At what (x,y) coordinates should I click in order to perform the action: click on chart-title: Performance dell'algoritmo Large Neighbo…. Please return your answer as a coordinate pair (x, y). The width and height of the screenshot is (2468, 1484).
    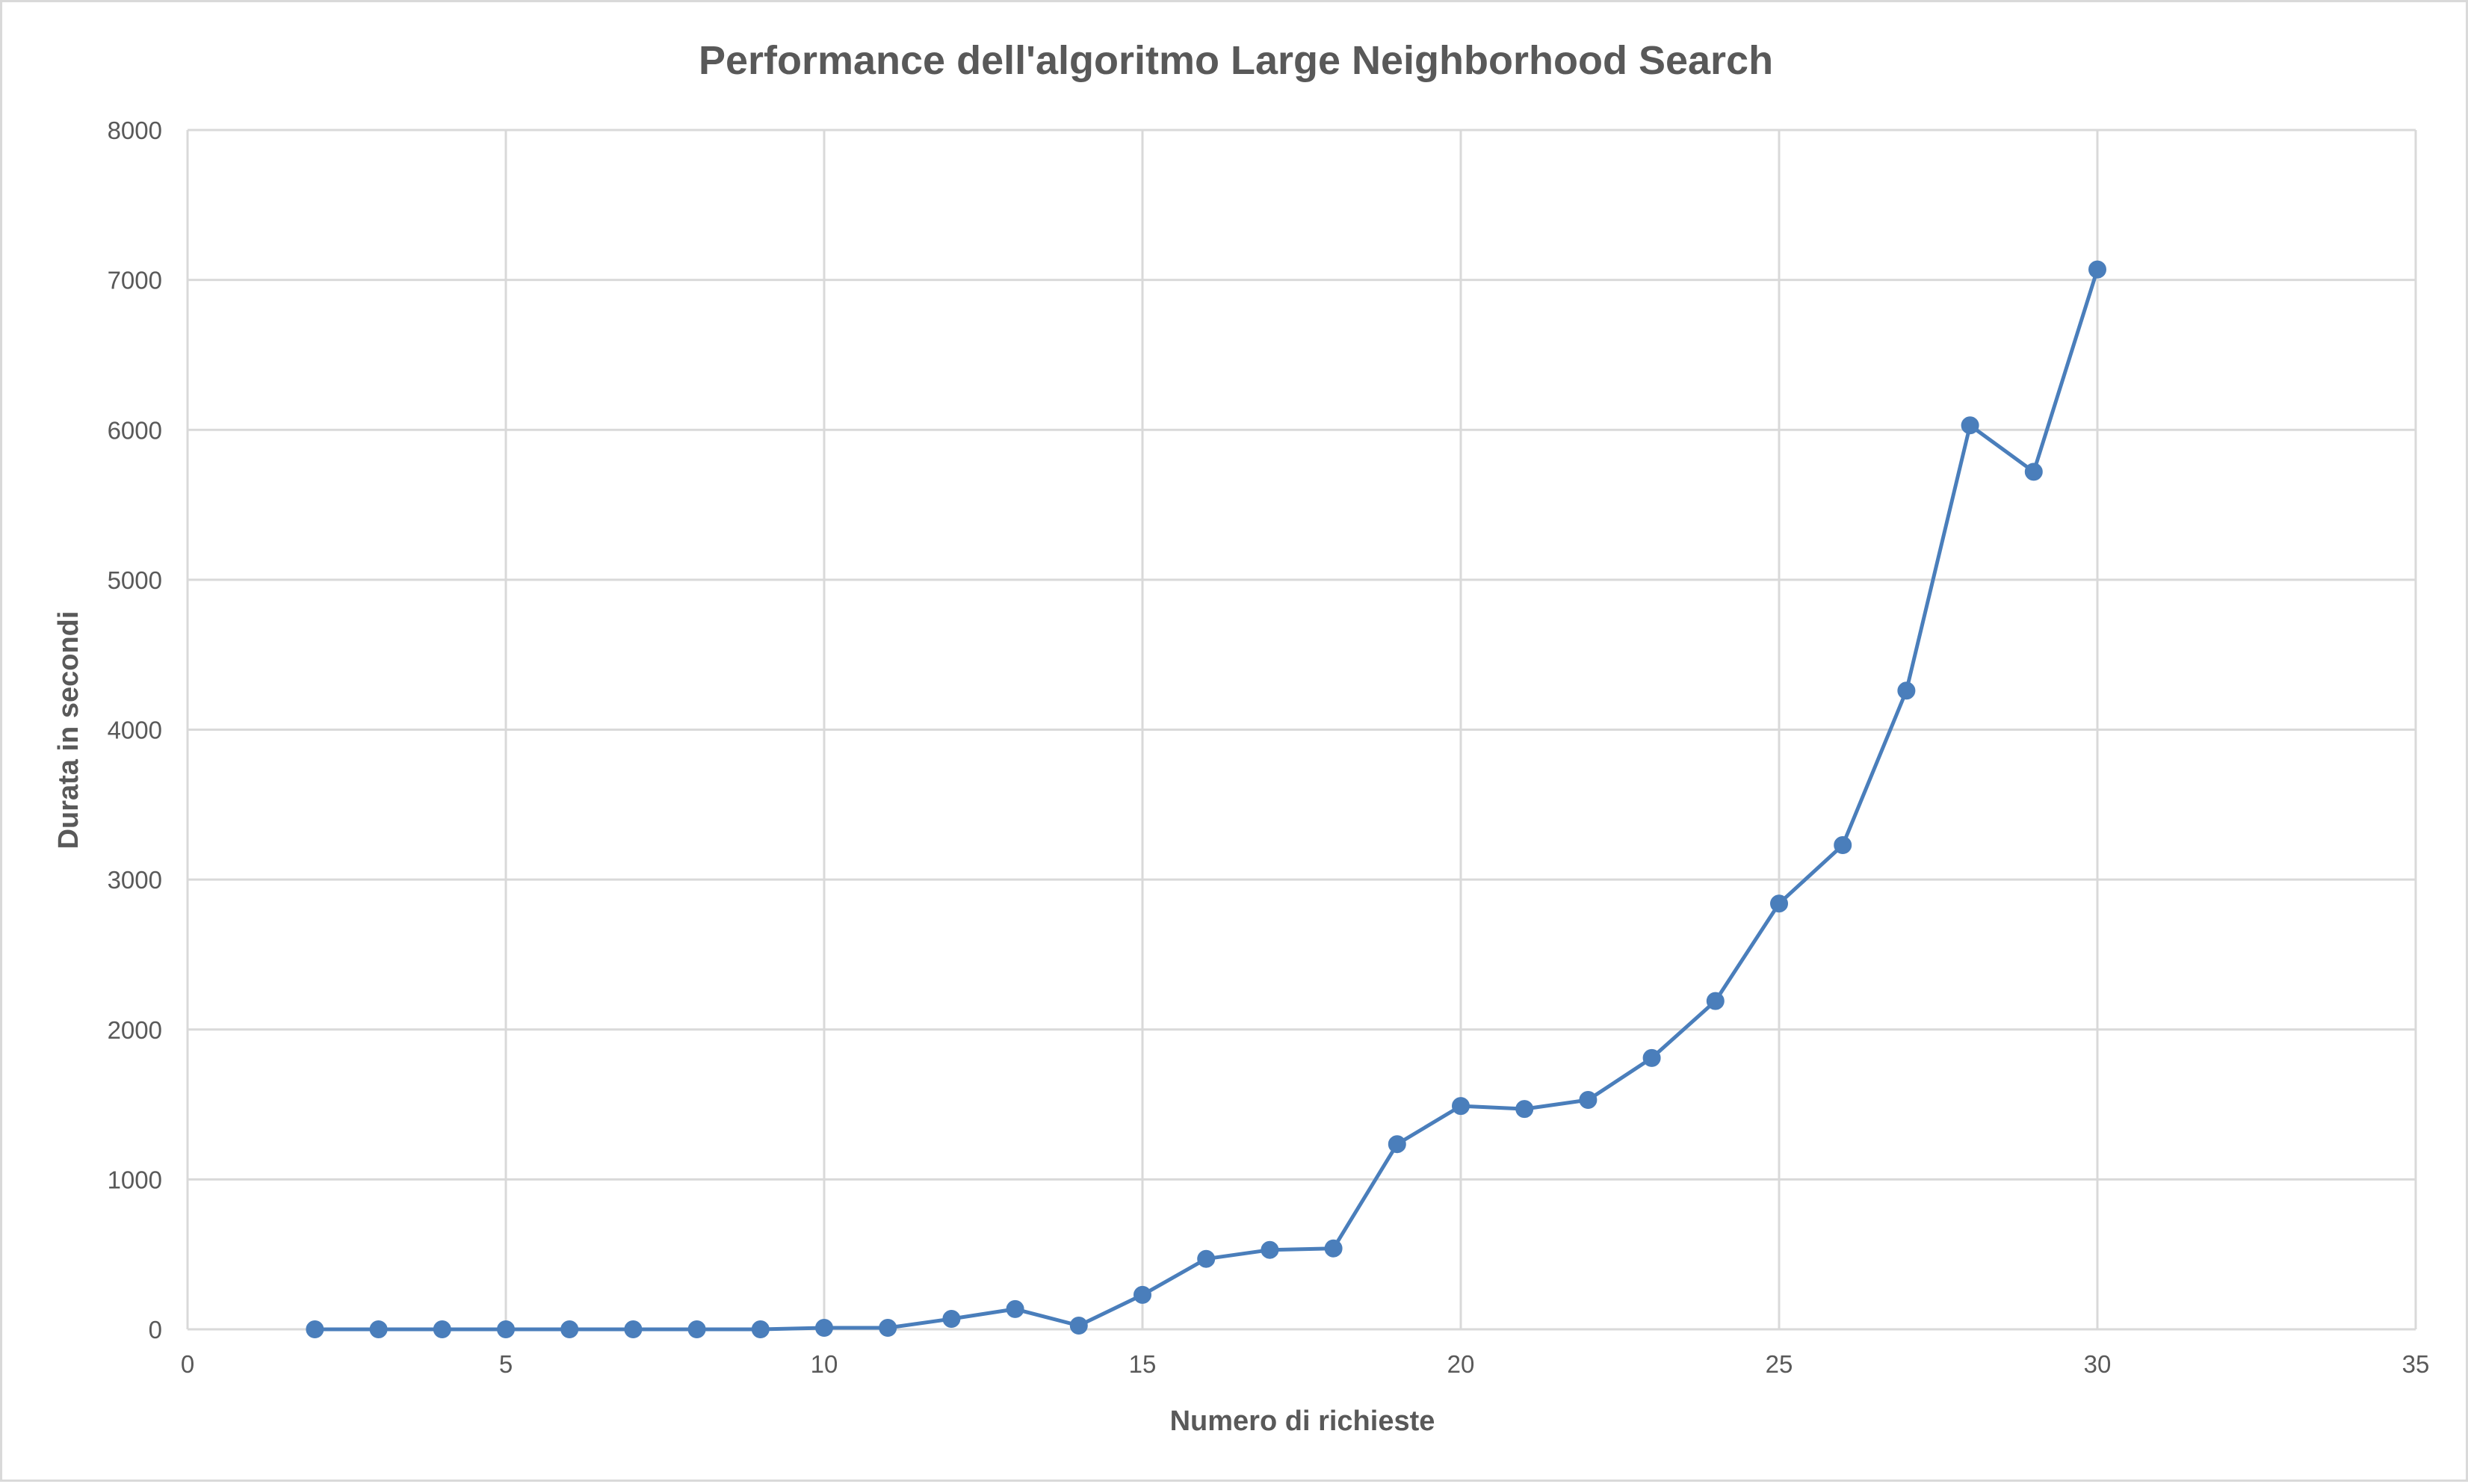
    Looking at the image, I should click on (1236, 60).